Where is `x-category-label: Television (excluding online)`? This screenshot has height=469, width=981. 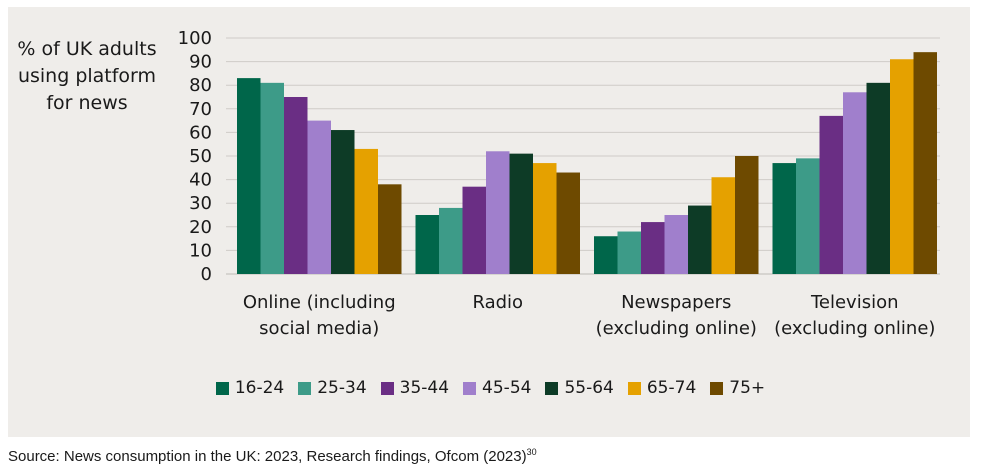
x-category-label: Television (excluding online) is located at coordinates (854, 315).